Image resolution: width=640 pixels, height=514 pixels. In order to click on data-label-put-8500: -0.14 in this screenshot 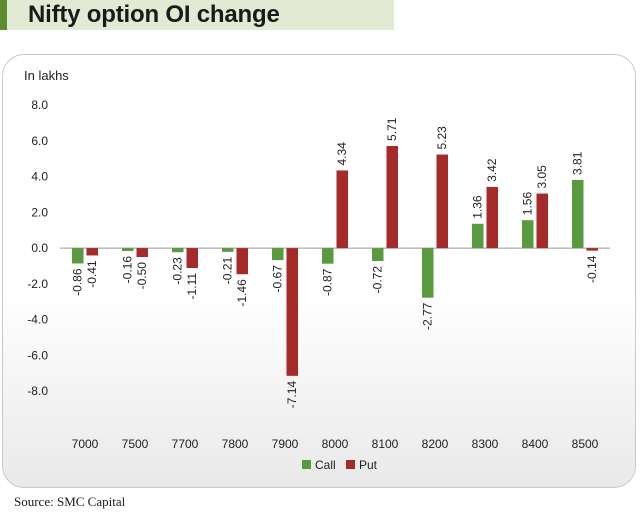, I will do `click(592, 269)`.